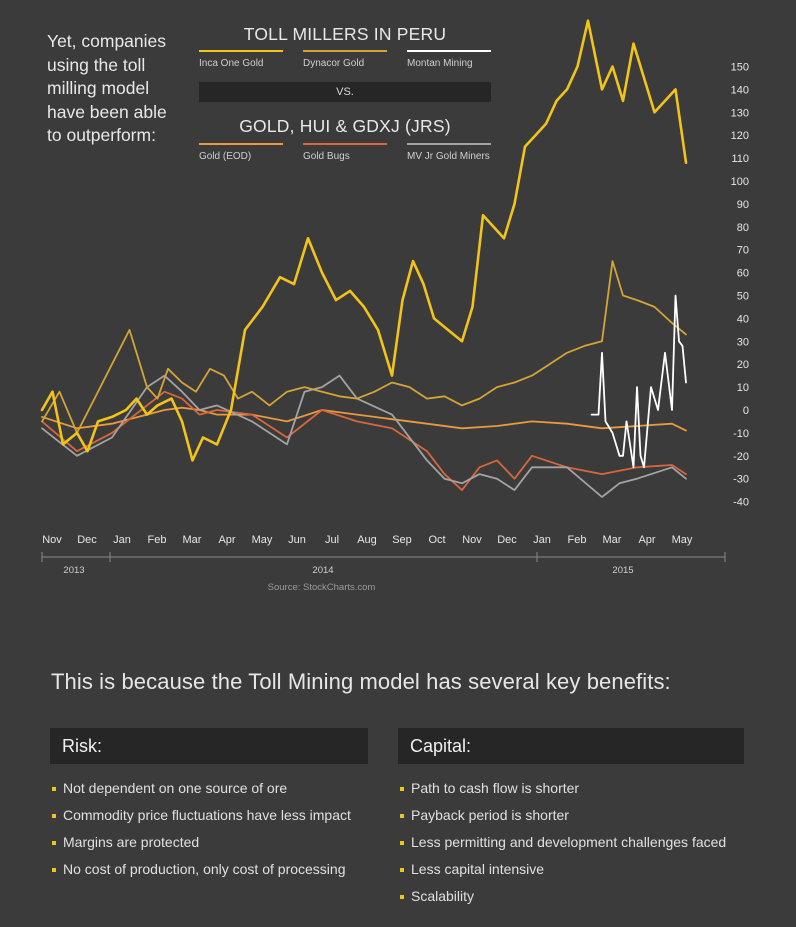  I want to click on y-tick-label: 30, so click(743, 342).